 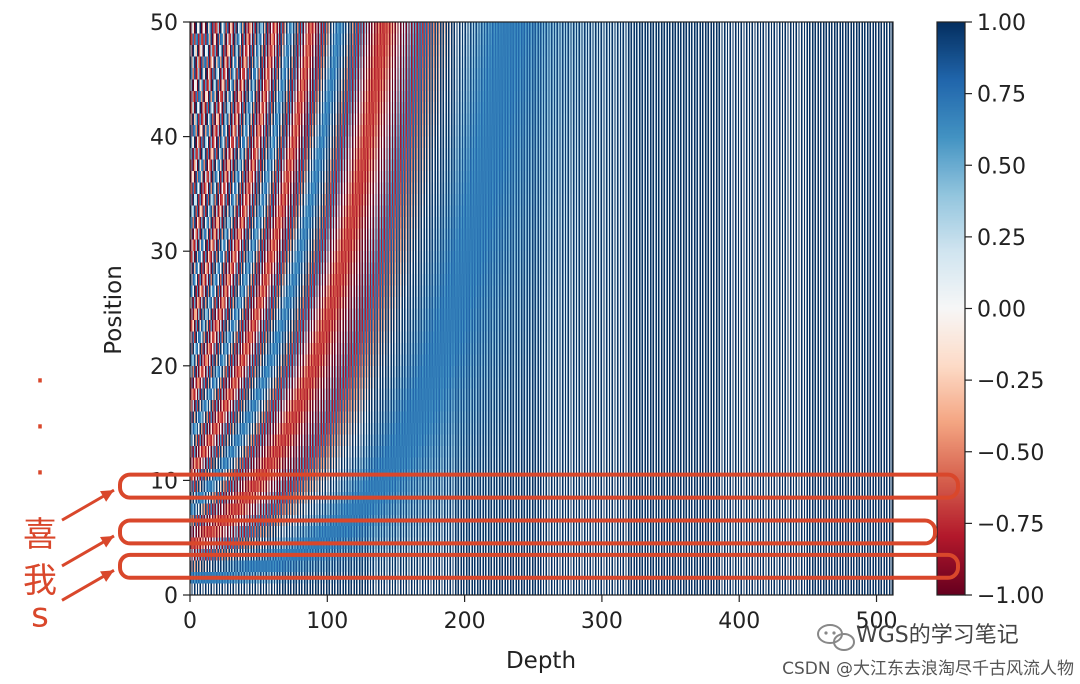 What do you see at coordinates (1010, 453) in the screenshot?
I see `colorbar-tick-label: −0.50` at bounding box center [1010, 453].